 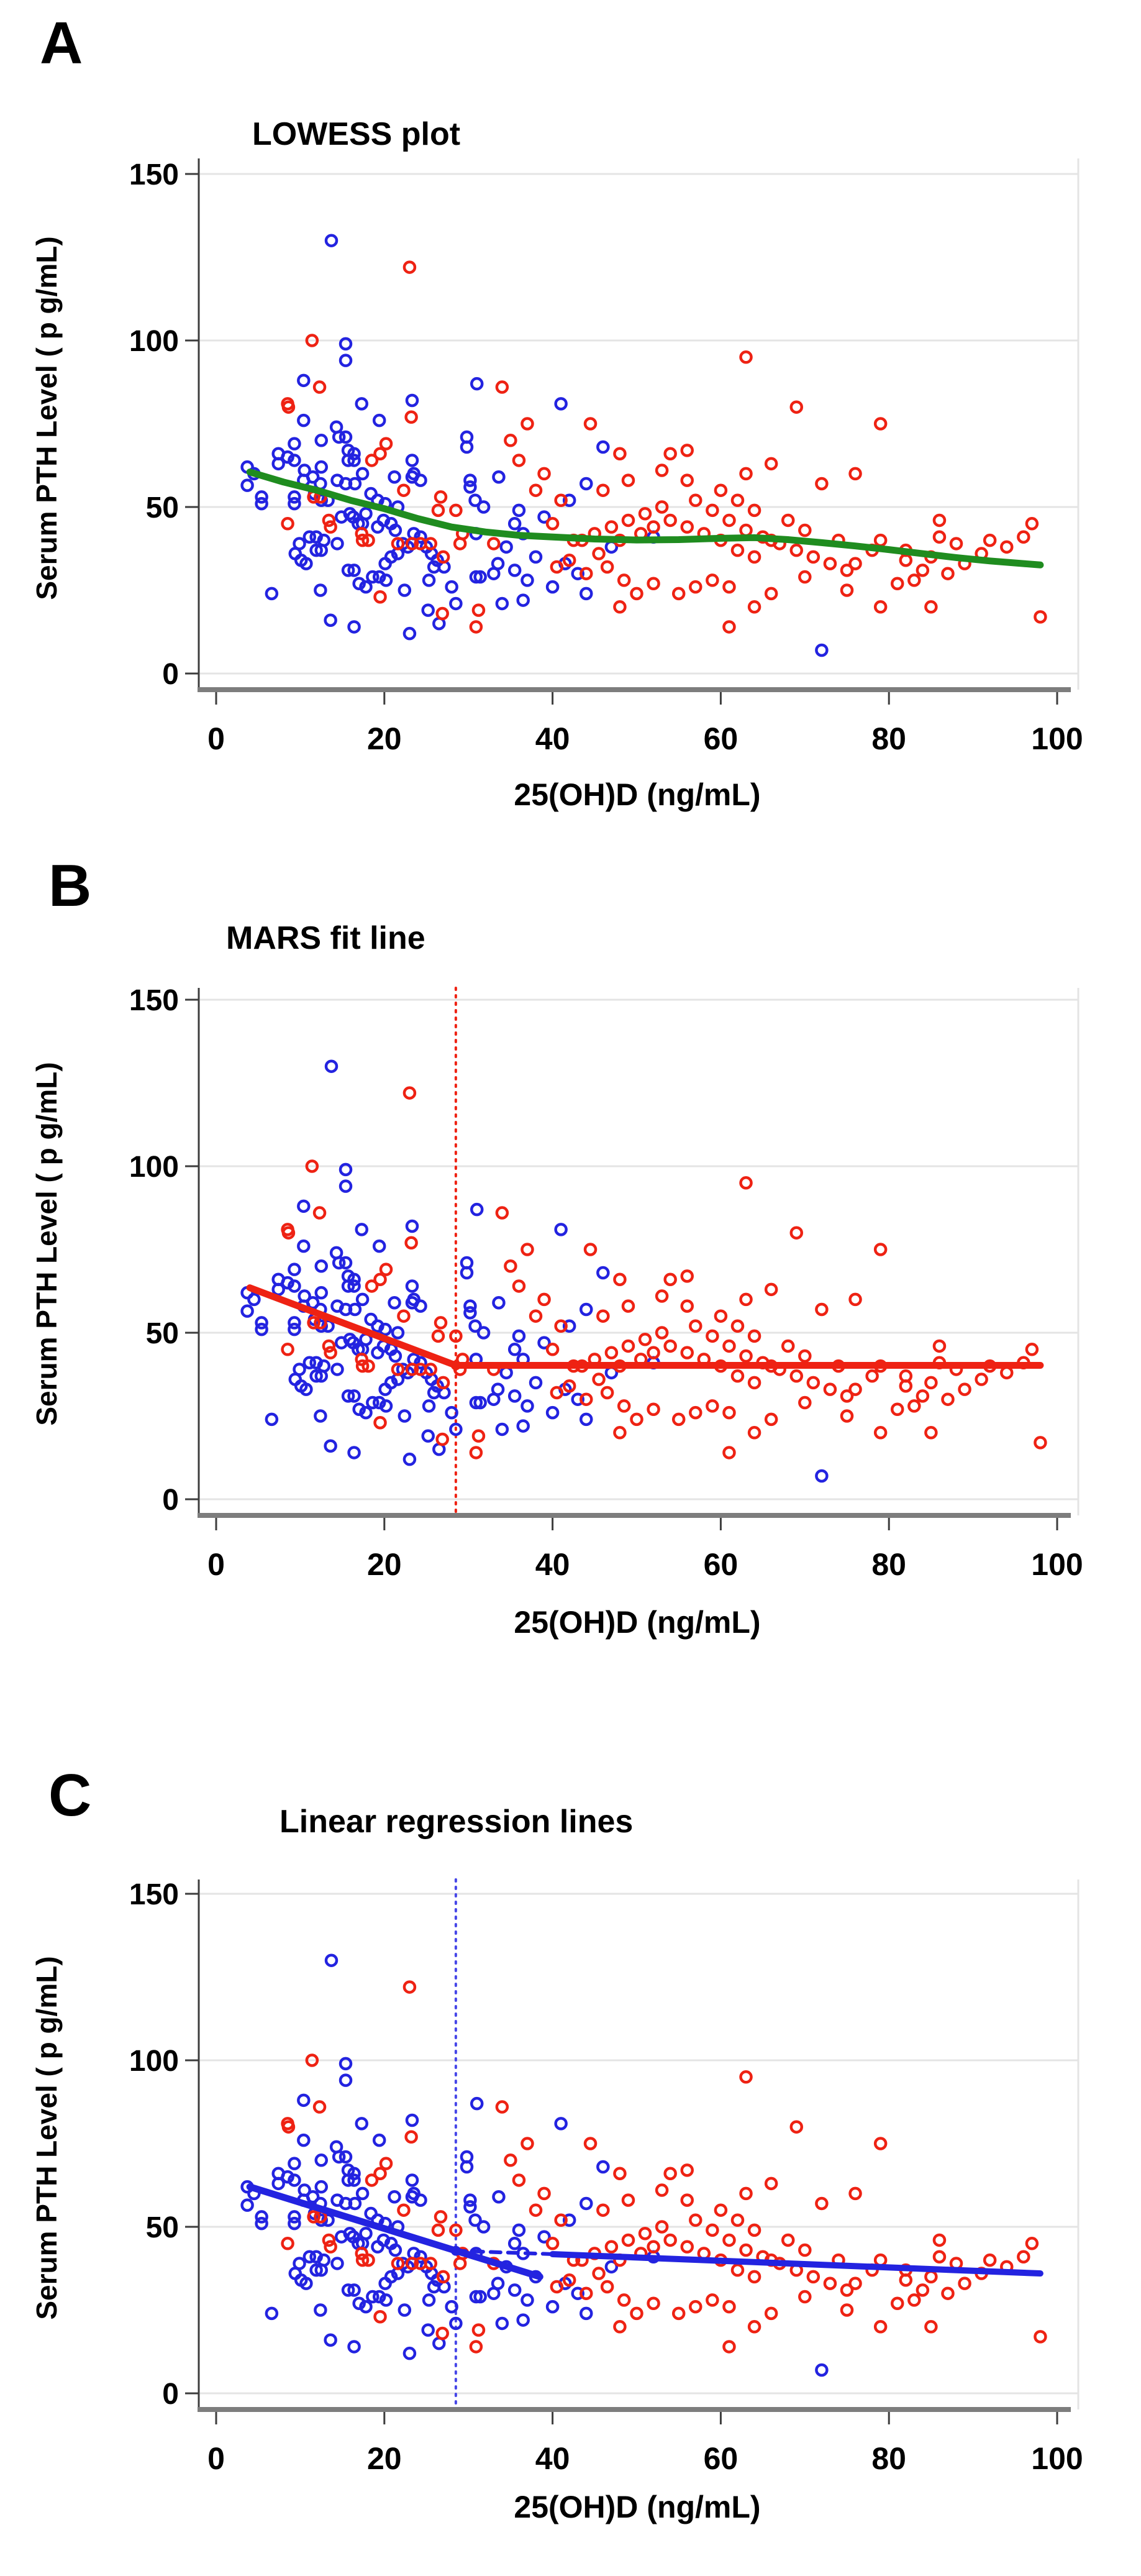 I want to click on panel-a-letter: A, so click(x=62, y=43).